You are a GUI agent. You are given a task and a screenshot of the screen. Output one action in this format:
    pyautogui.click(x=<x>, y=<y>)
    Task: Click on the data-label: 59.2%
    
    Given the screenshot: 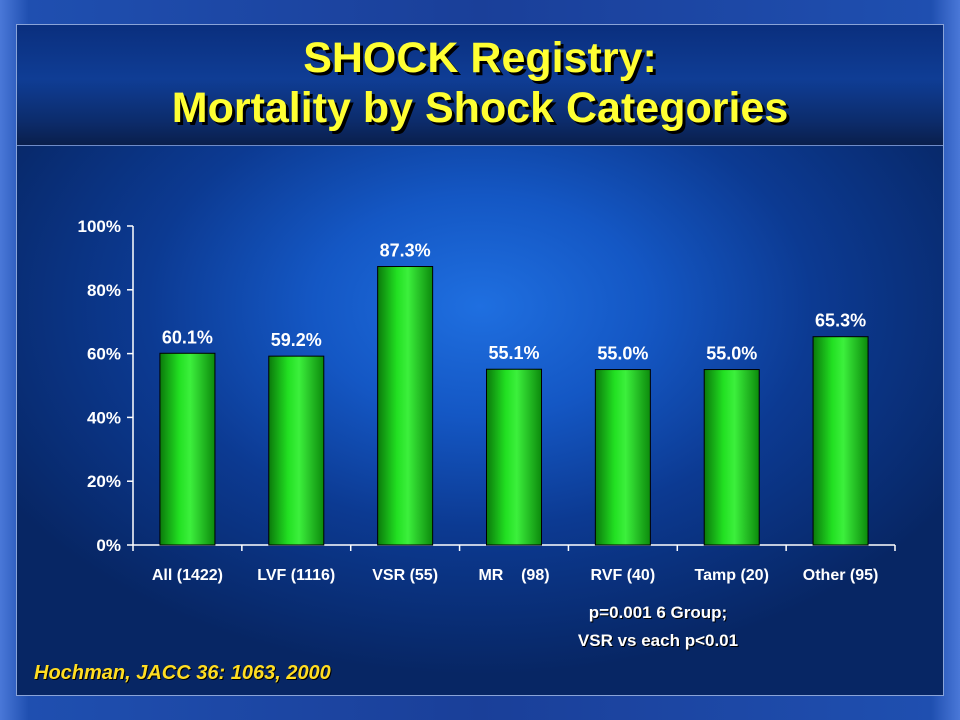 What is the action you would take?
    pyautogui.click(x=296, y=340)
    